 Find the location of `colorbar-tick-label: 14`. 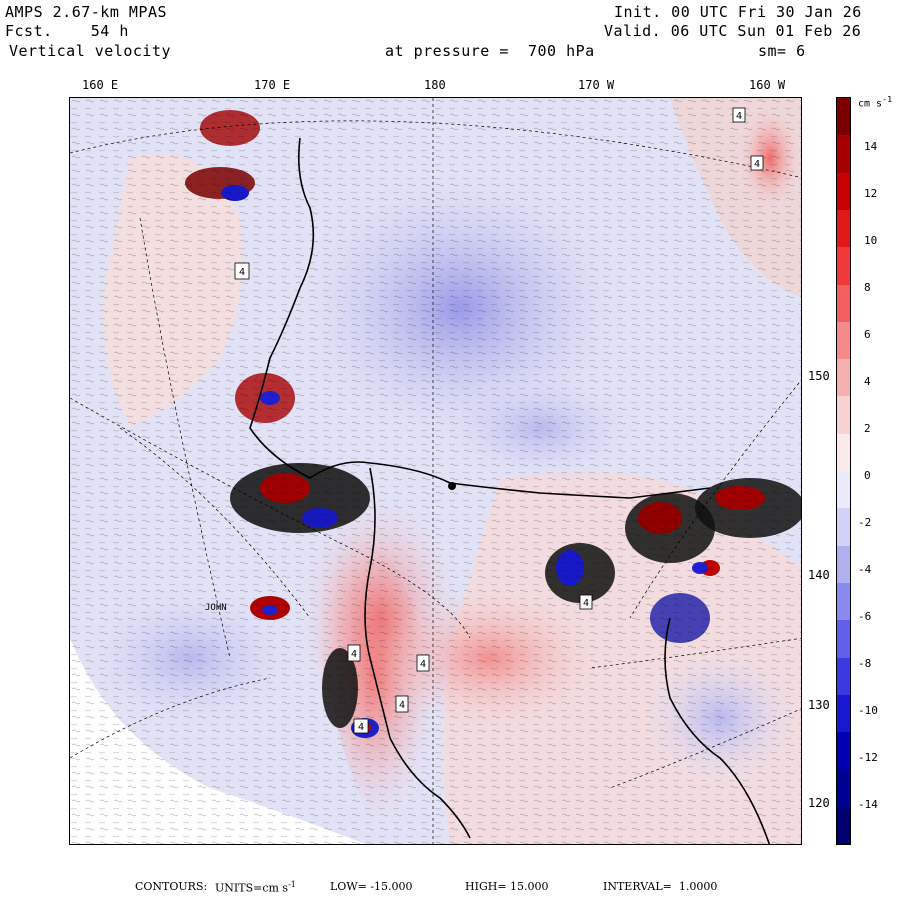

colorbar-tick-label: 14 is located at coordinates (871, 146).